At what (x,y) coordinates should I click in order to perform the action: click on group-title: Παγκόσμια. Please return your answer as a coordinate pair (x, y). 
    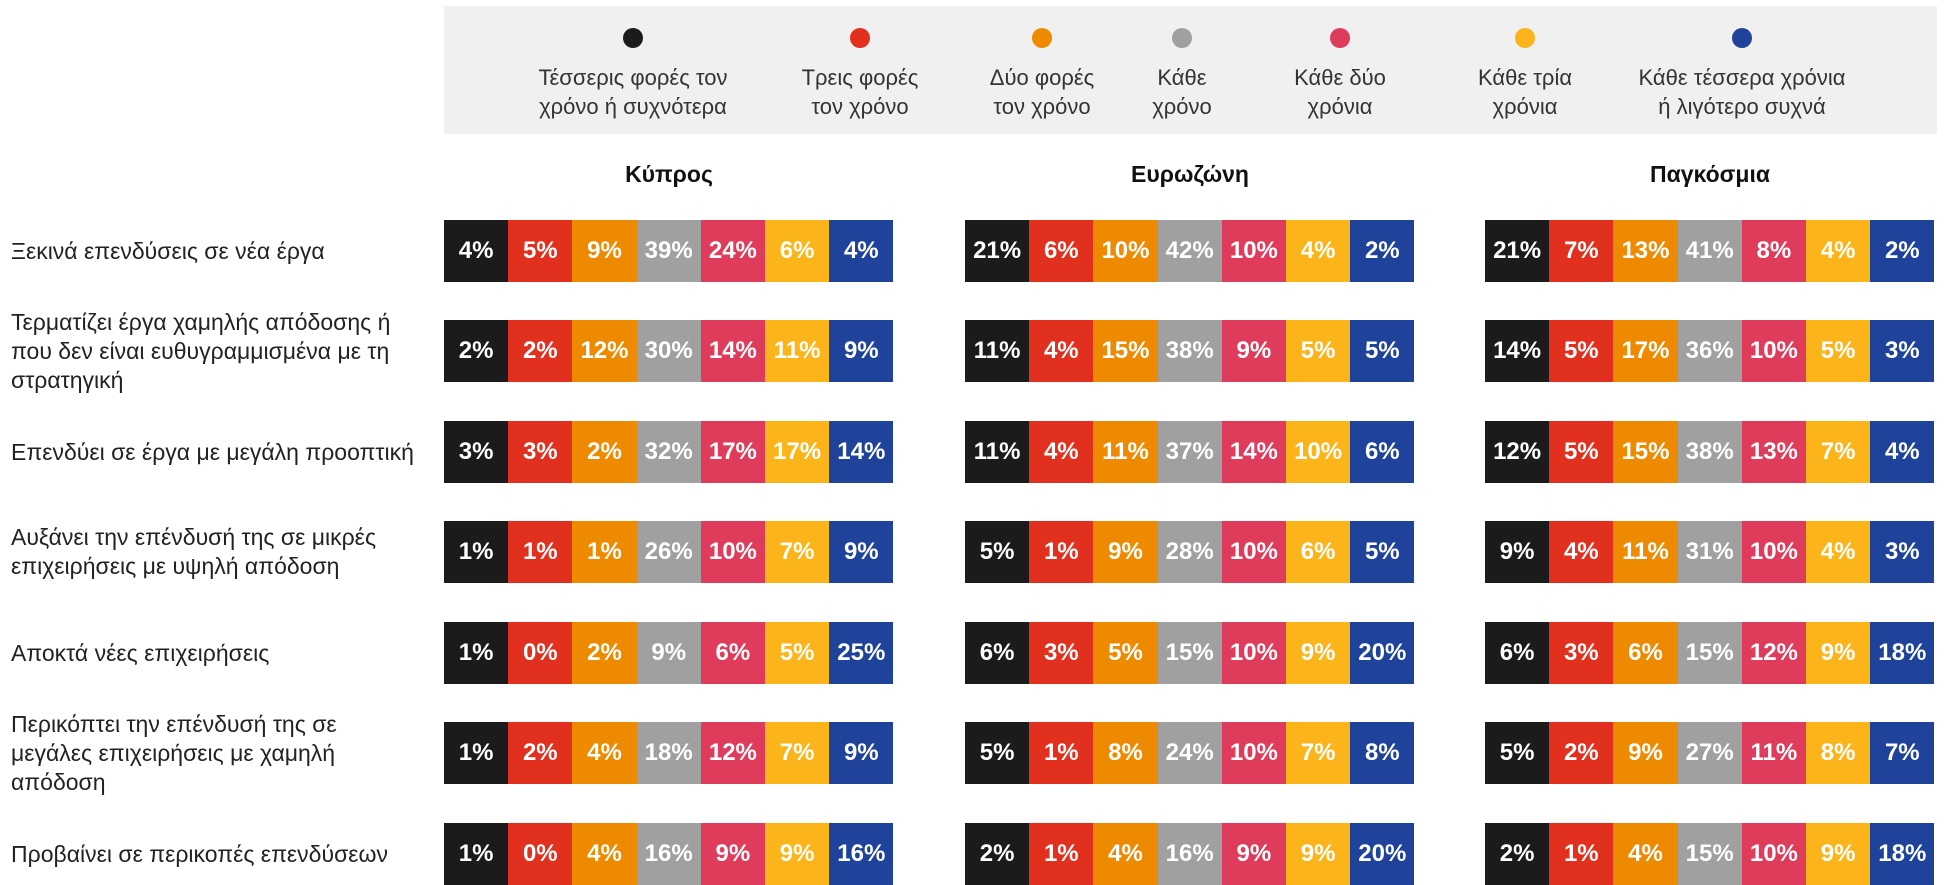
    Looking at the image, I should click on (1710, 174).